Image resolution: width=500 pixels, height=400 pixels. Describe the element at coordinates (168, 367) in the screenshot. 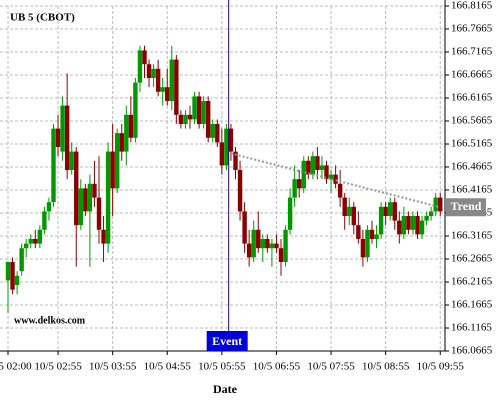

I see `x-tick-label: 10/5 04:55` at that location.